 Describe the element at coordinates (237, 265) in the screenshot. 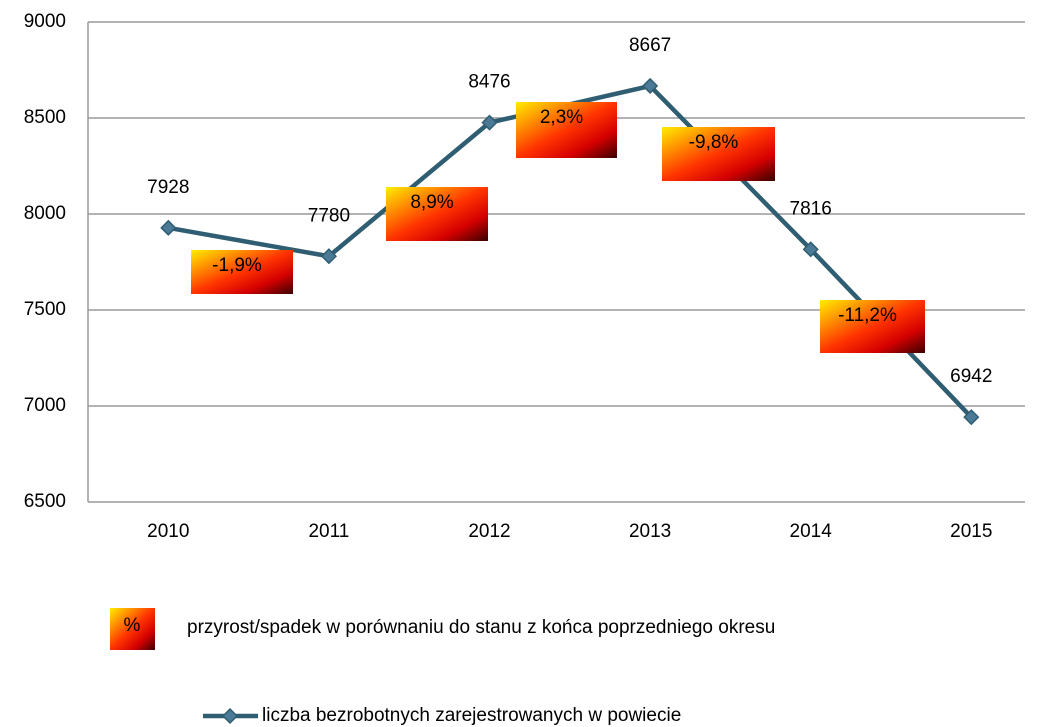

I see `annotation-label: -1,9%` at that location.